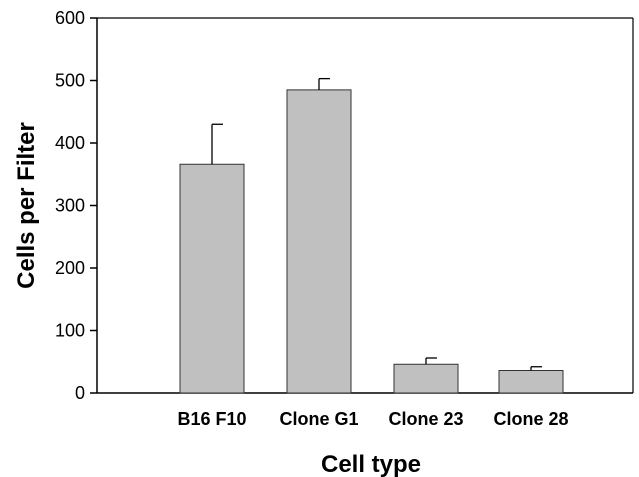  What do you see at coordinates (318, 419) in the screenshot?
I see `x-tick-label: Clone G1` at bounding box center [318, 419].